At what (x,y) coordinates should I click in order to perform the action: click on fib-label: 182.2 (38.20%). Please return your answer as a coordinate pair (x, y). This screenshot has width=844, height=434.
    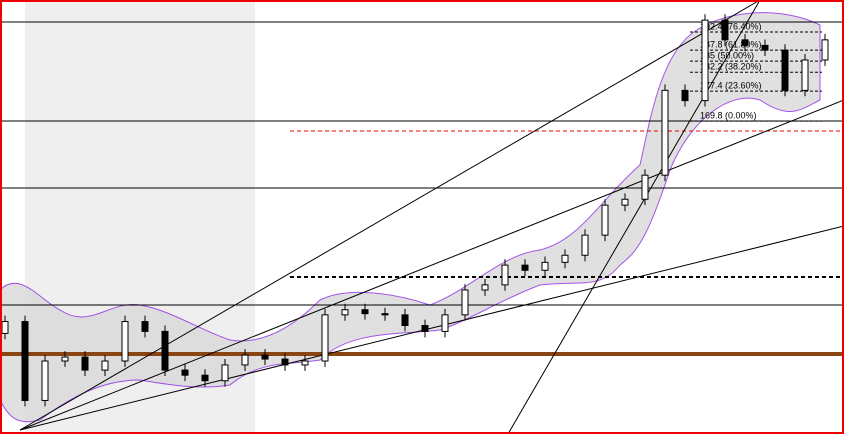
    Looking at the image, I should click on (731, 67).